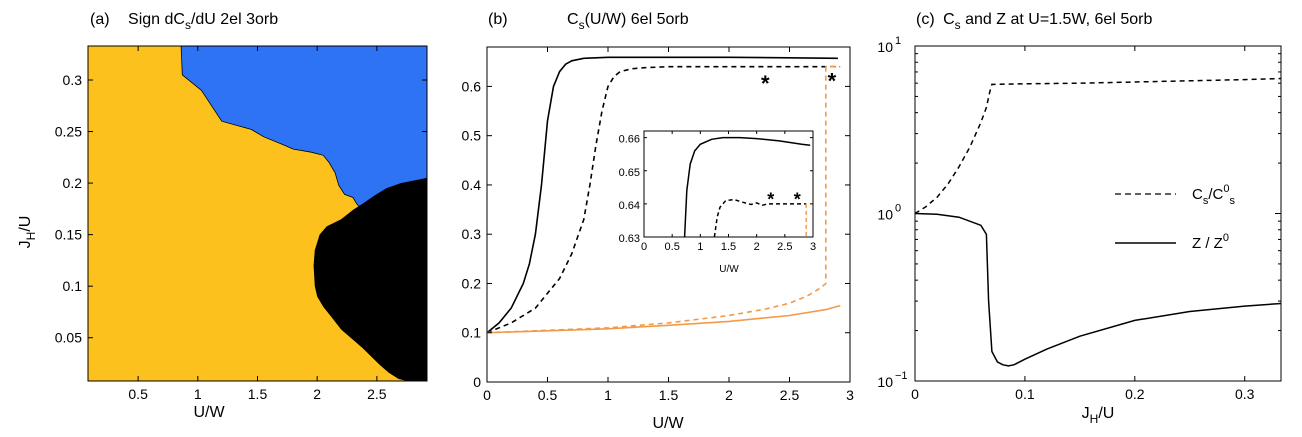 This screenshot has height=437, width=1302. What do you see at coordinates (472, 185) in the screenshot?
I see `panel-b-y-tick-label: 0.4` at bounding box center [472, 185].